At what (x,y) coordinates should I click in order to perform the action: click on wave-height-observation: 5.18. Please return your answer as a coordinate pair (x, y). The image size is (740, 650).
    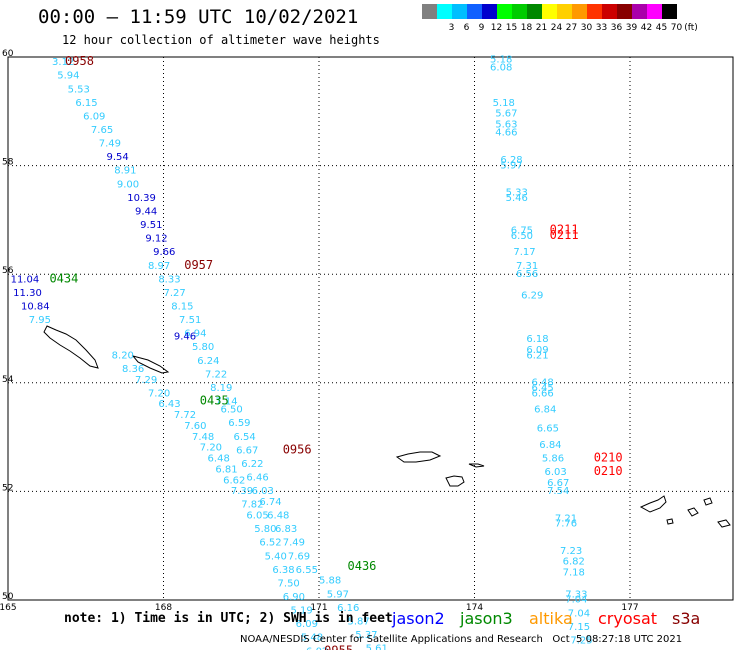
    Looking at the image, I should click on (501, 59).